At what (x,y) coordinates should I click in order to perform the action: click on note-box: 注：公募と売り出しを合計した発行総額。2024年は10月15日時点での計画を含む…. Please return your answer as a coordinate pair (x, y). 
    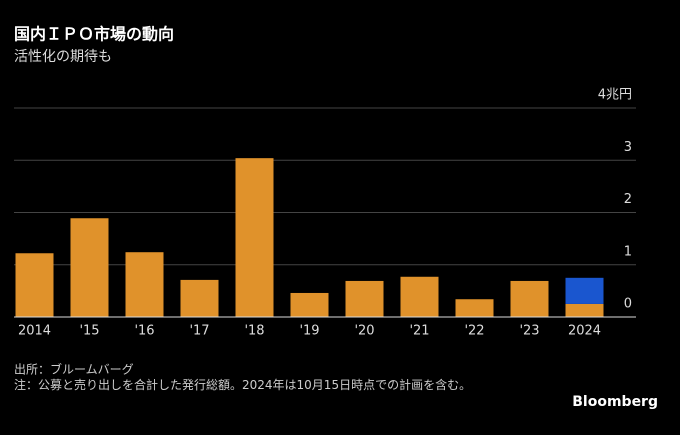
    Looking at the image, I should click on (243, 385).